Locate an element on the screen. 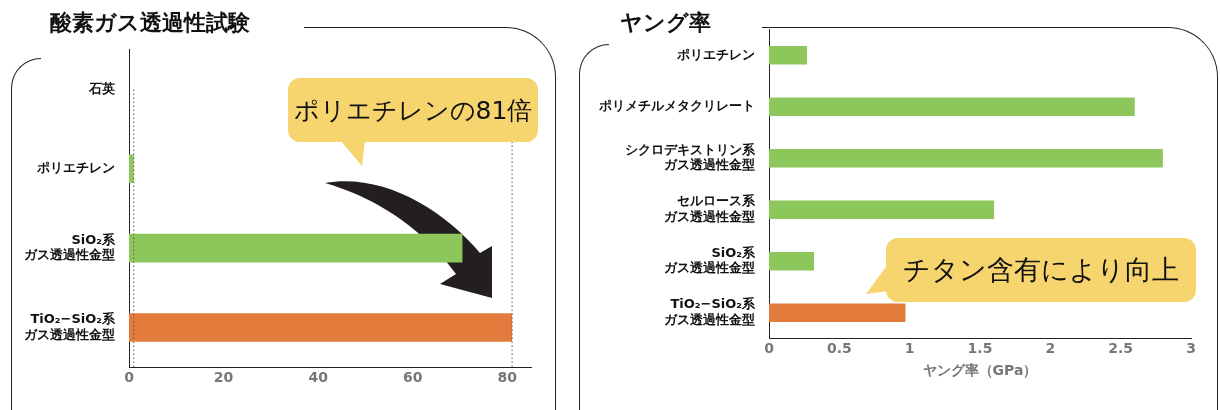 The image size is (1220, 410). x-tick-label: 1 is located at coordinates (909, 348).